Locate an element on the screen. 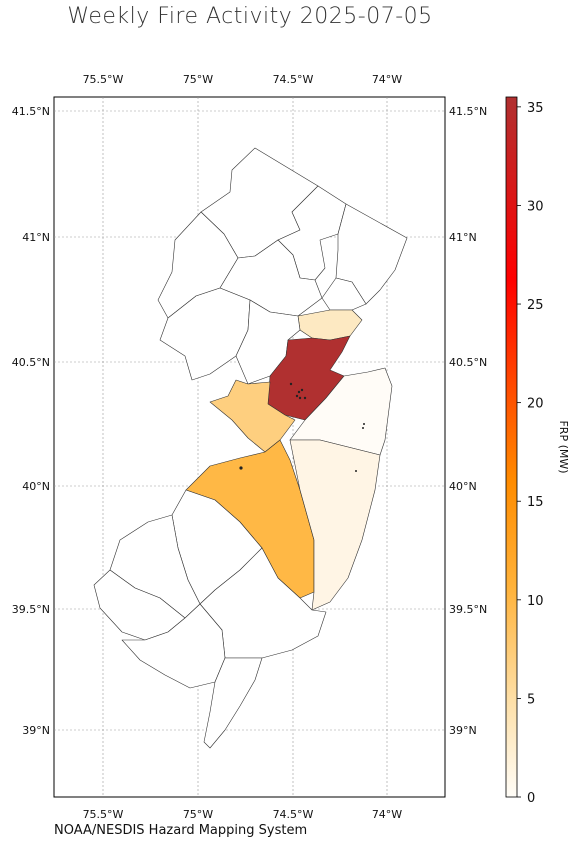  colorbar-tick-label: 15 is located at coordinates (535, 502).